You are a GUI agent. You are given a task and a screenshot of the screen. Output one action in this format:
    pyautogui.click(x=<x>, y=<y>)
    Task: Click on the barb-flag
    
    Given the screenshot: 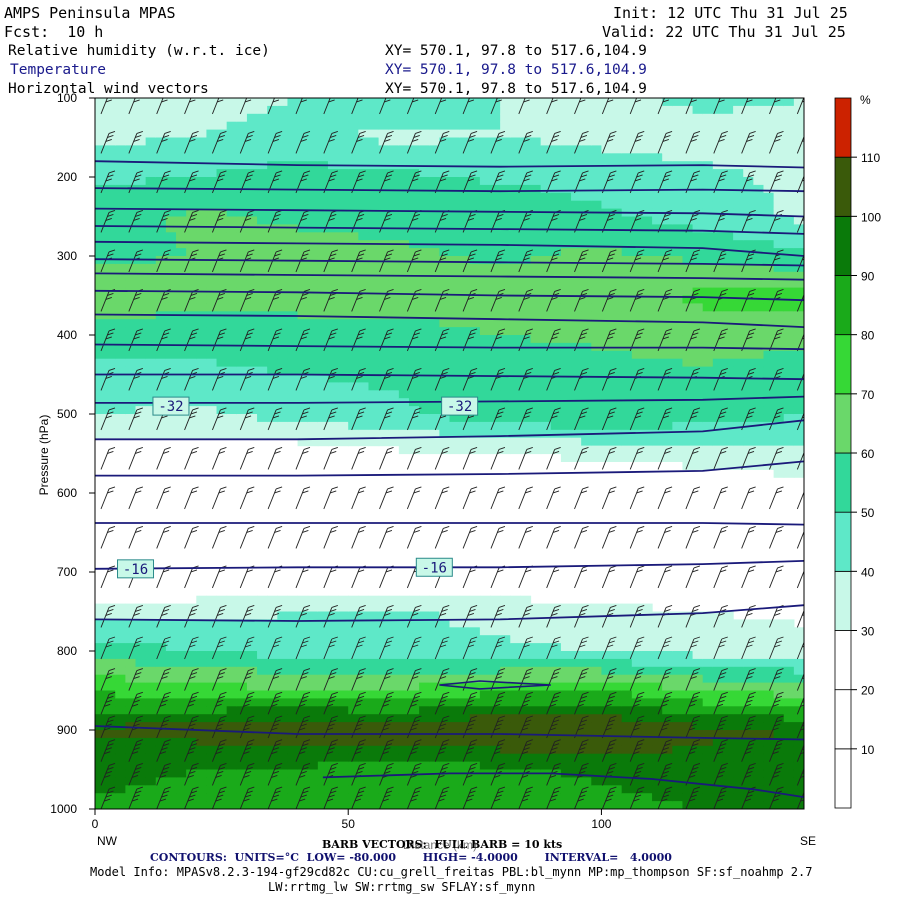 What is the action you would take?
    pyautogui.click(x=136, y=101)
    